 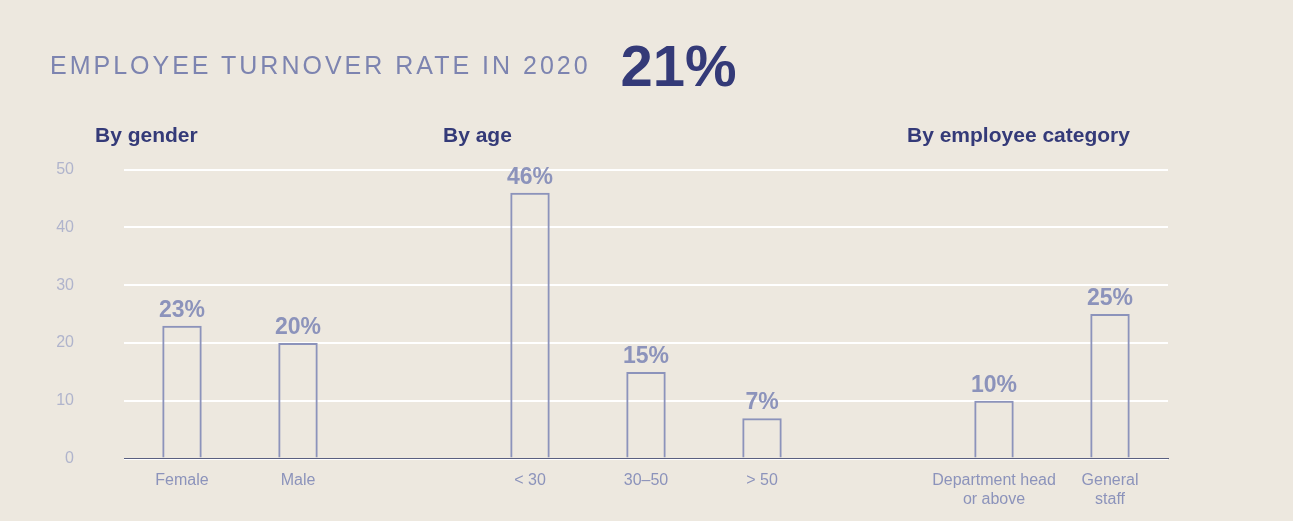 I want to click on y-tick-label: 40, so click(x=65, y=226).